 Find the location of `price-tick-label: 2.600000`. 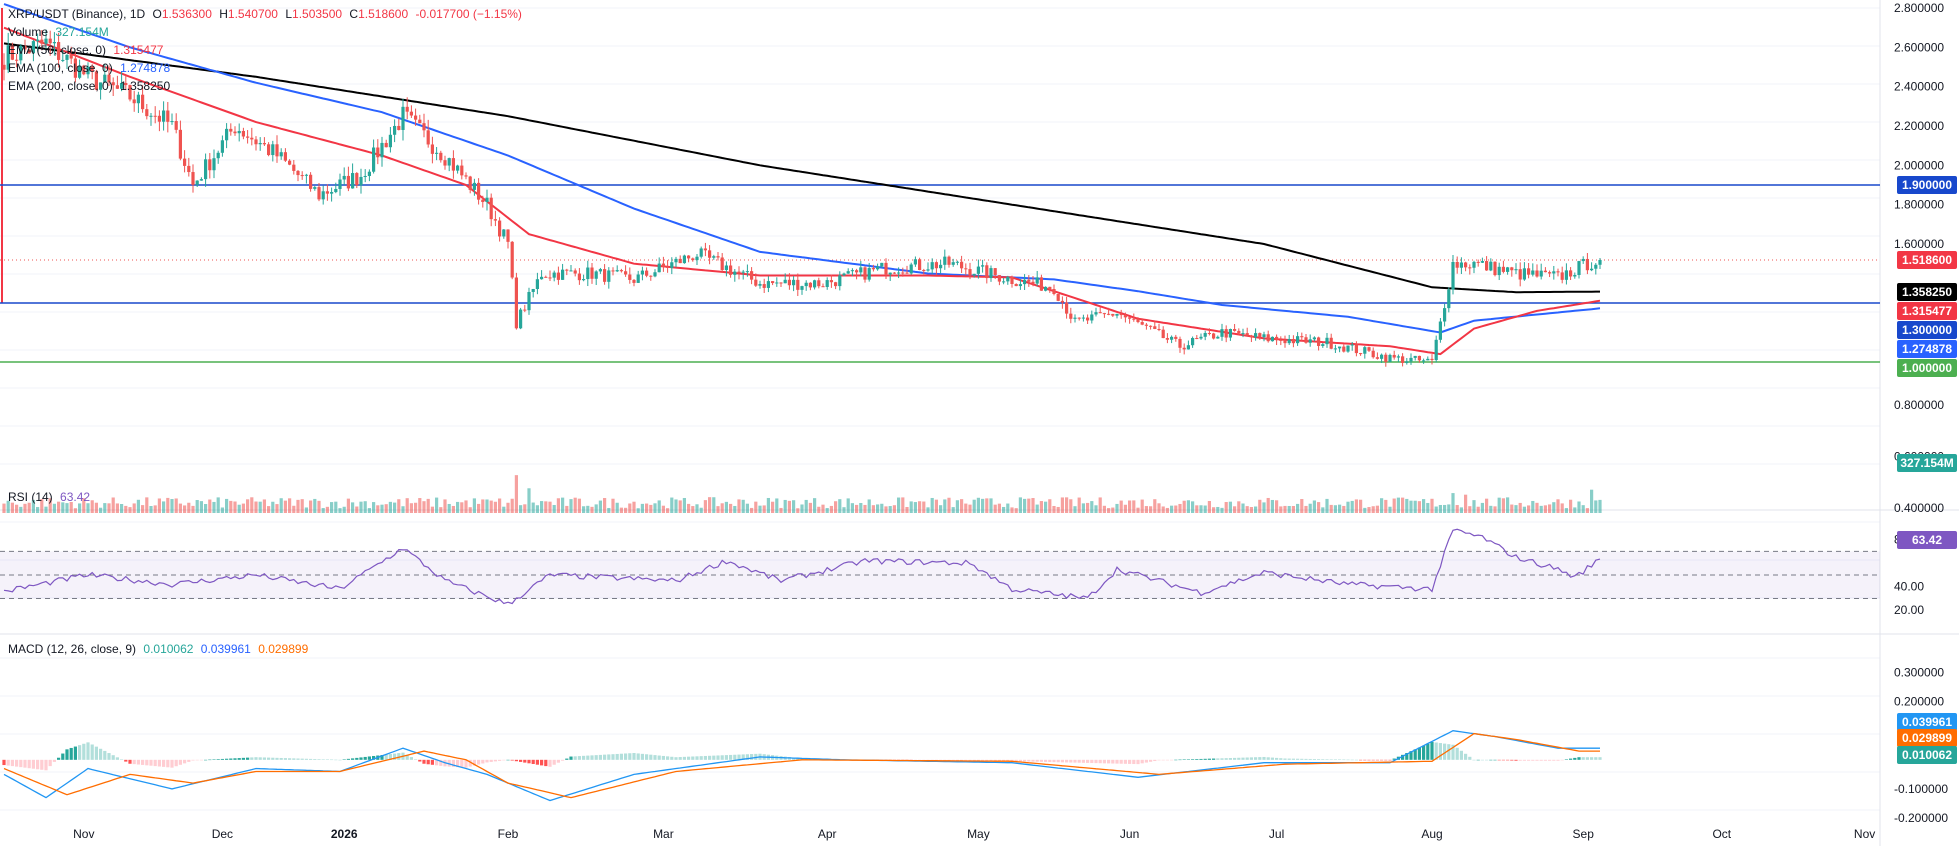

price-tick-label: 2.600000 is located at coordinates (1919, 47).